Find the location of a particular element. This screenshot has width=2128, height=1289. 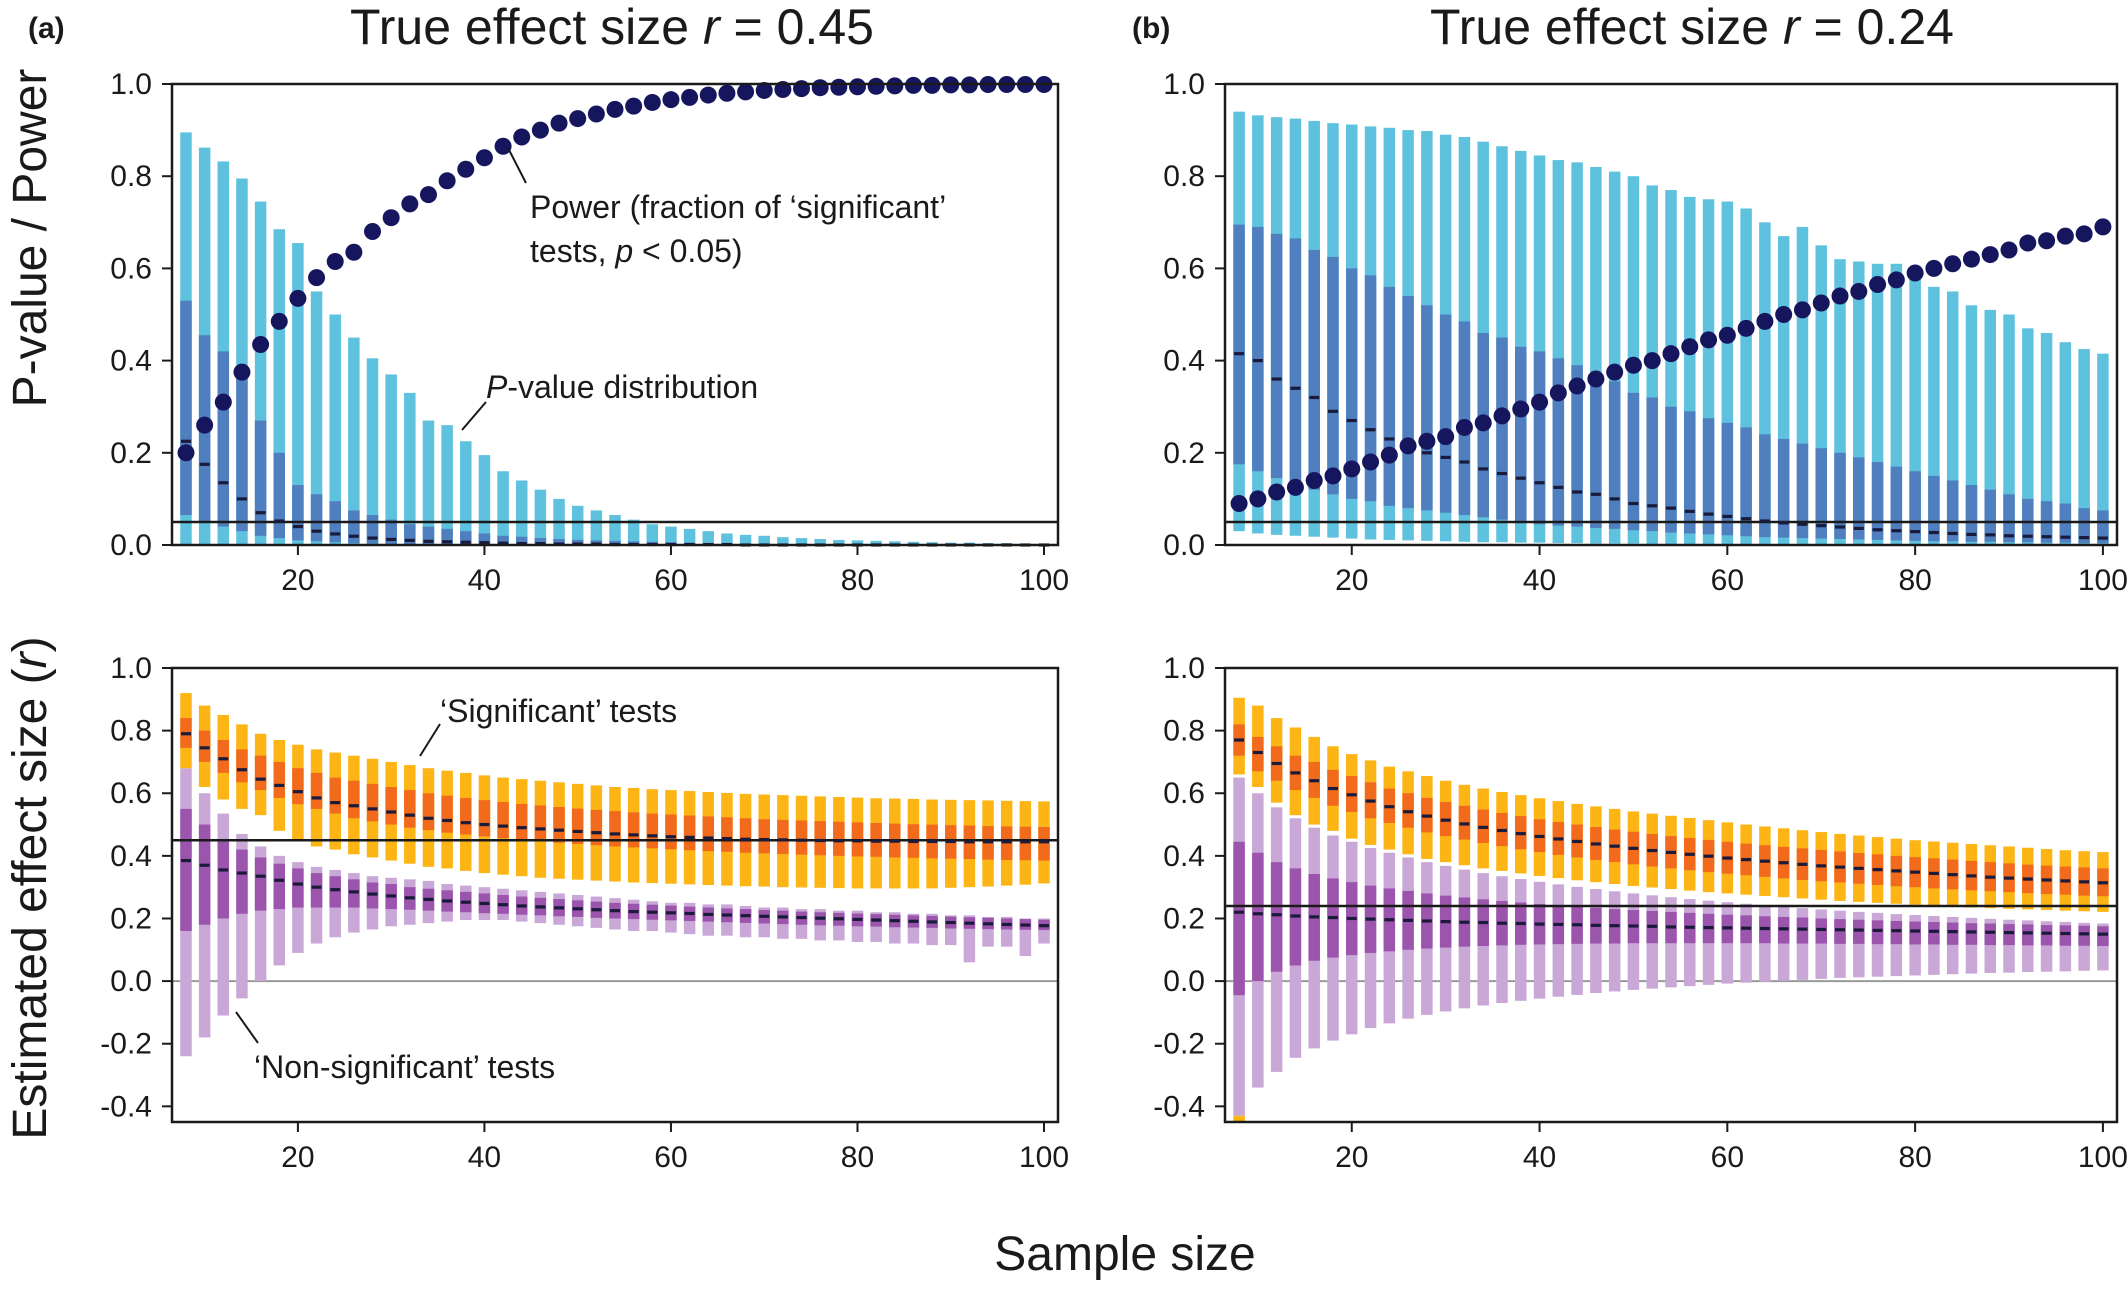

pvalue-annotation-text: P-value distribution is located at coordinates (622, 387).